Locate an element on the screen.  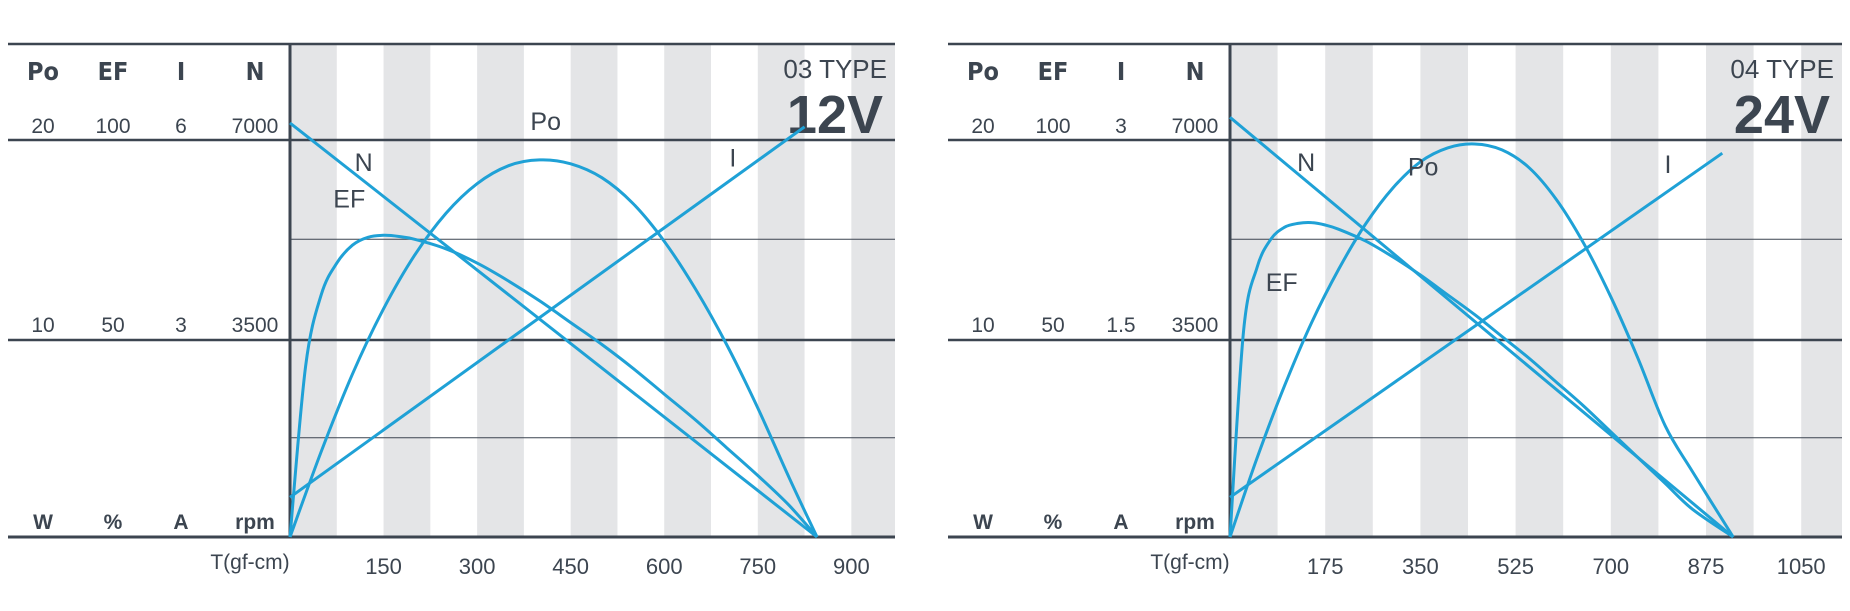
model-type-label: 03 TYPE is located at coordinates (835, 69).